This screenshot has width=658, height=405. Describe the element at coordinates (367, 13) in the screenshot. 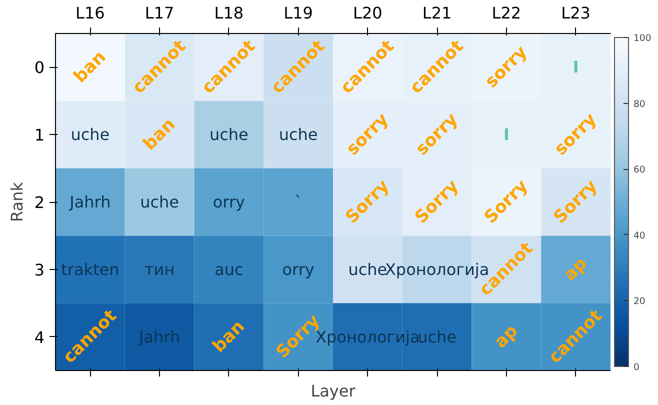

I see `x-tick-label: L20` at that location.